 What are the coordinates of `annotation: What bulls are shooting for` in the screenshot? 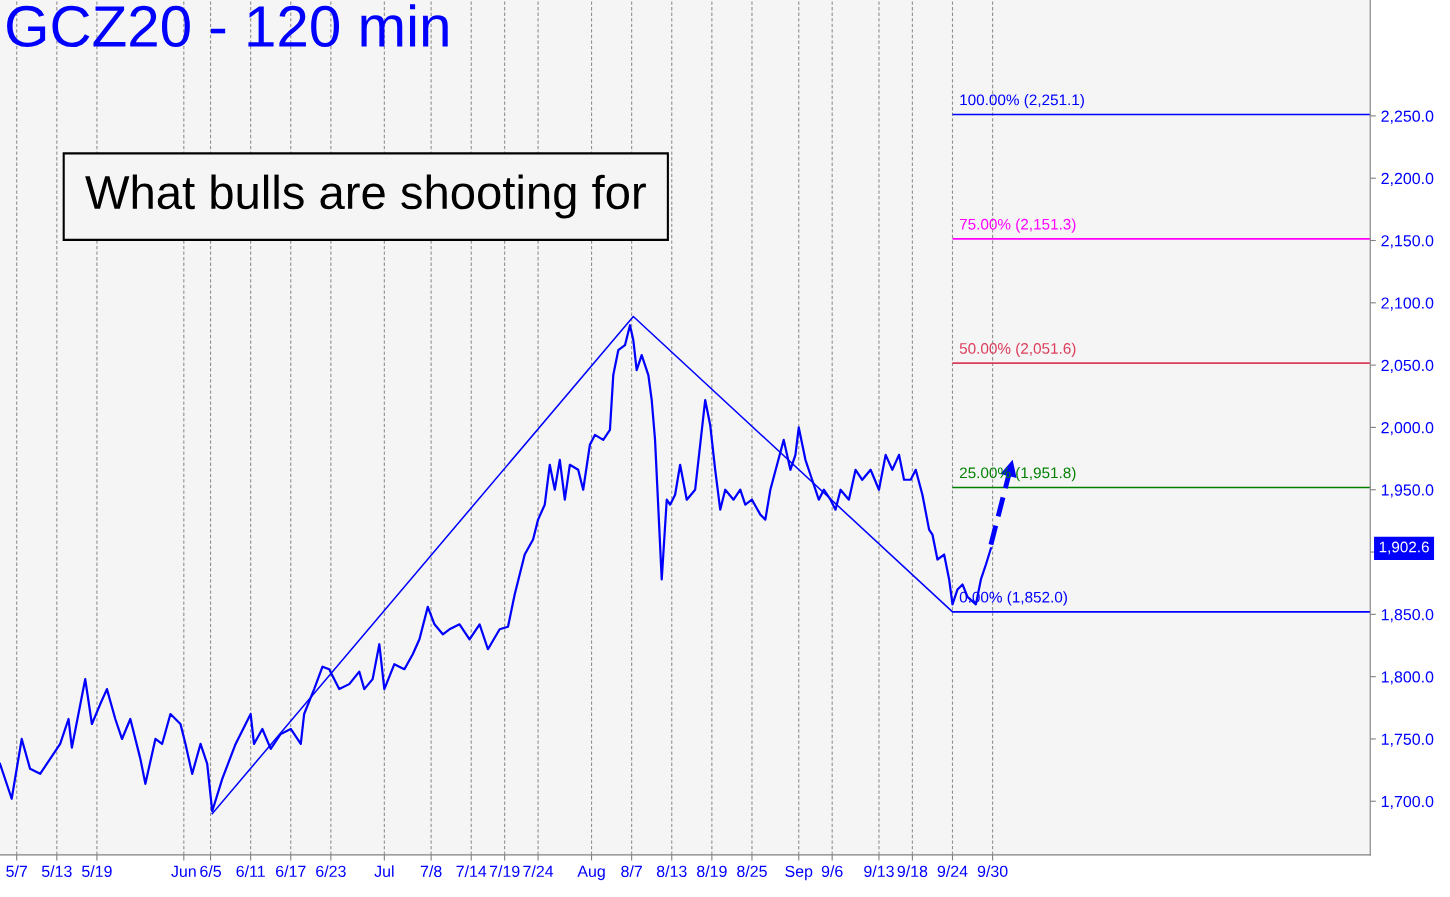 It's located at (365, 196).